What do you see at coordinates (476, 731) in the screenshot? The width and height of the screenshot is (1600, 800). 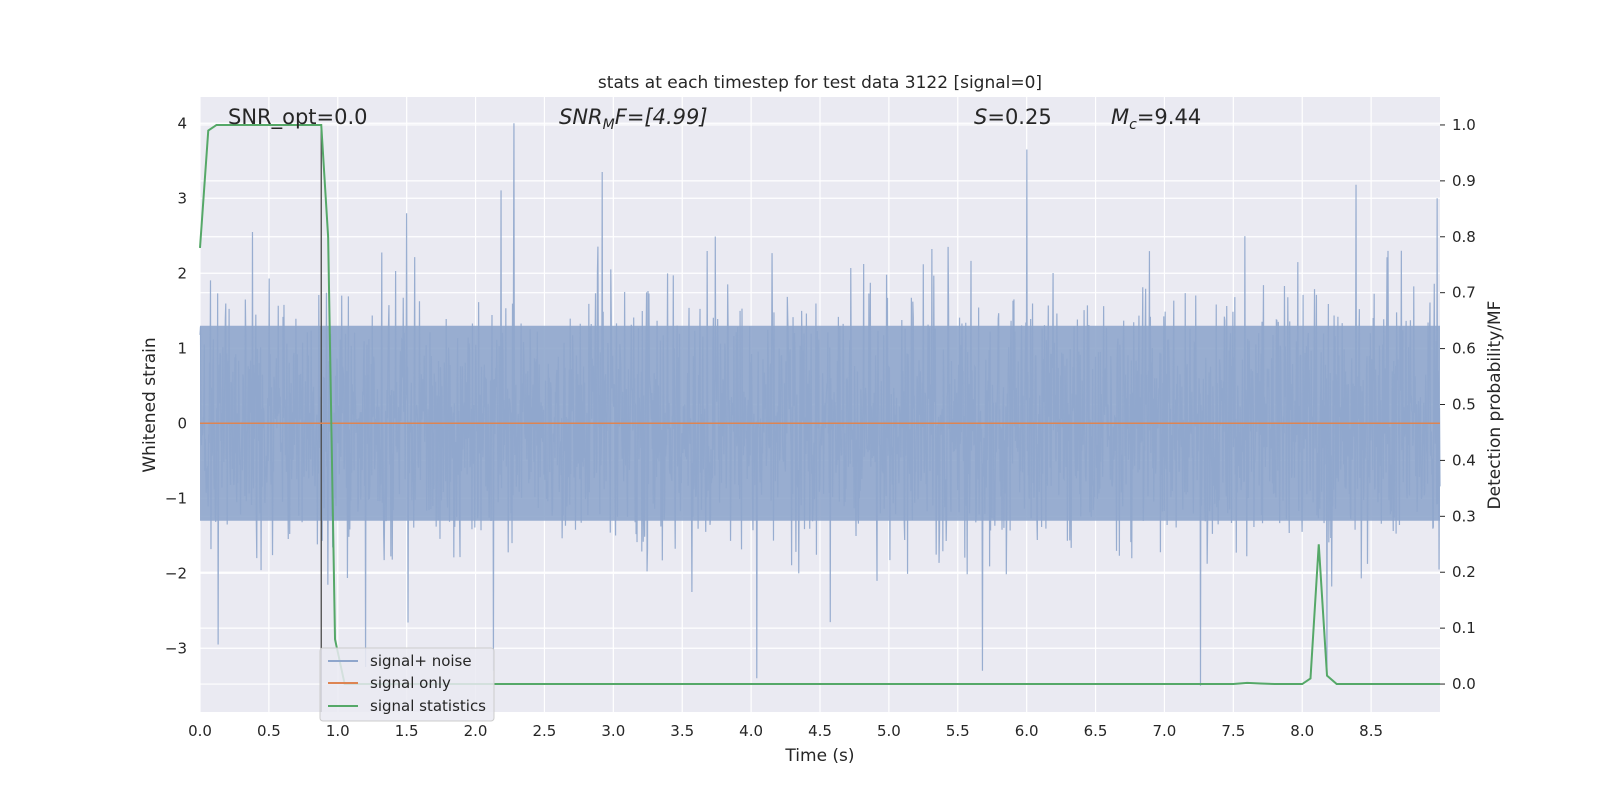 I see `x-tick-label: 2.0` at bounding box center [476, 731].